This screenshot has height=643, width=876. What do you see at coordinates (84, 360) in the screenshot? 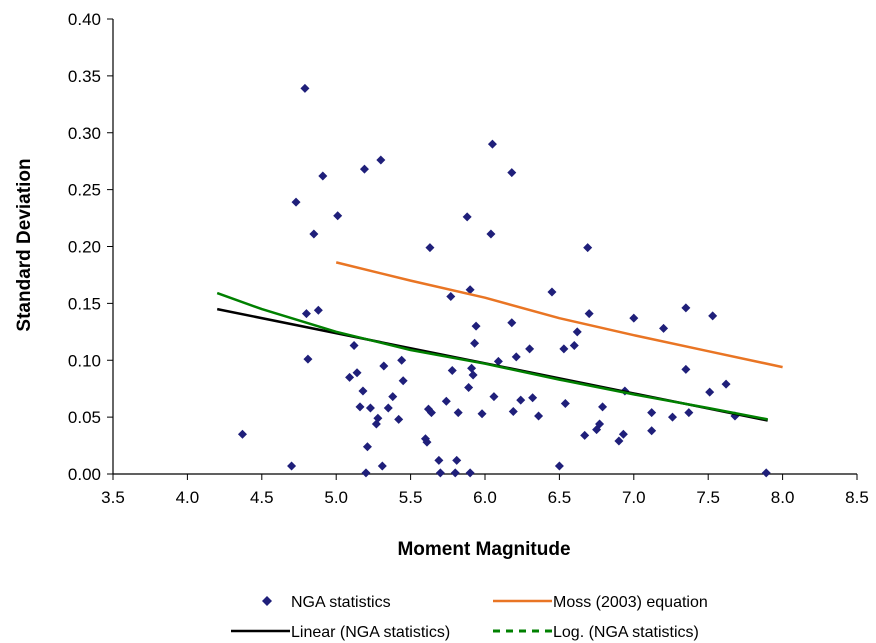
I see `y-tick-label: 0.10` at bounding box center [84, 360].